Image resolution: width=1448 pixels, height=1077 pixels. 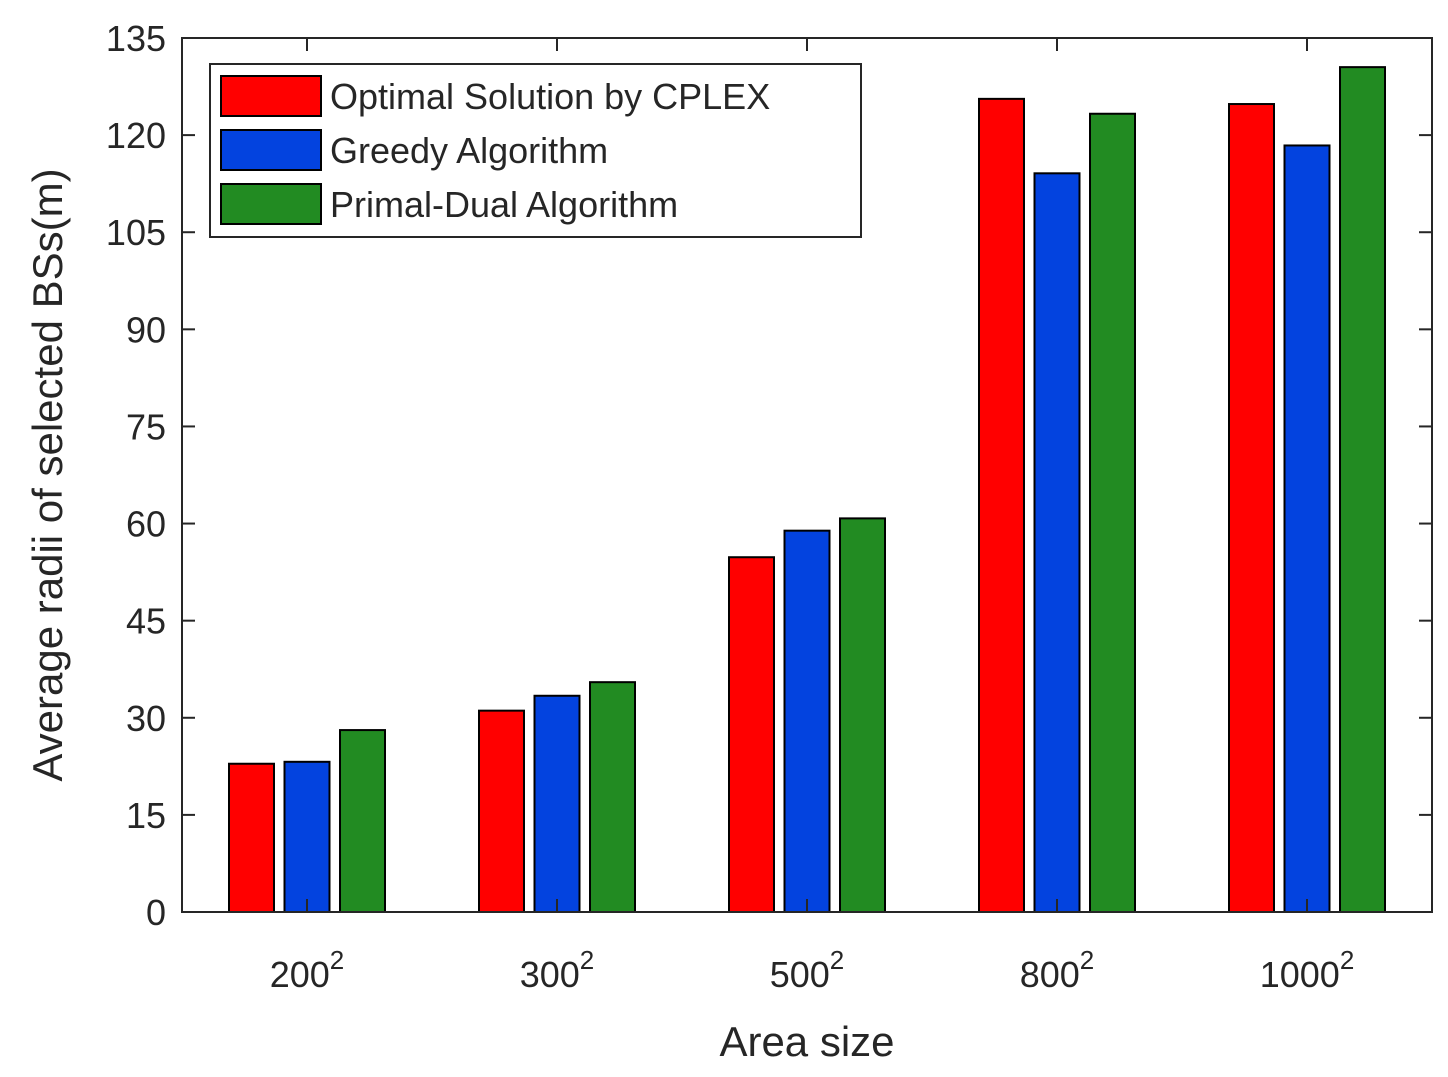 What do you see at coordinates (807, 970) in the screenshot?
I see `x-tick-label: 5002` at bounding box center [807, 970].